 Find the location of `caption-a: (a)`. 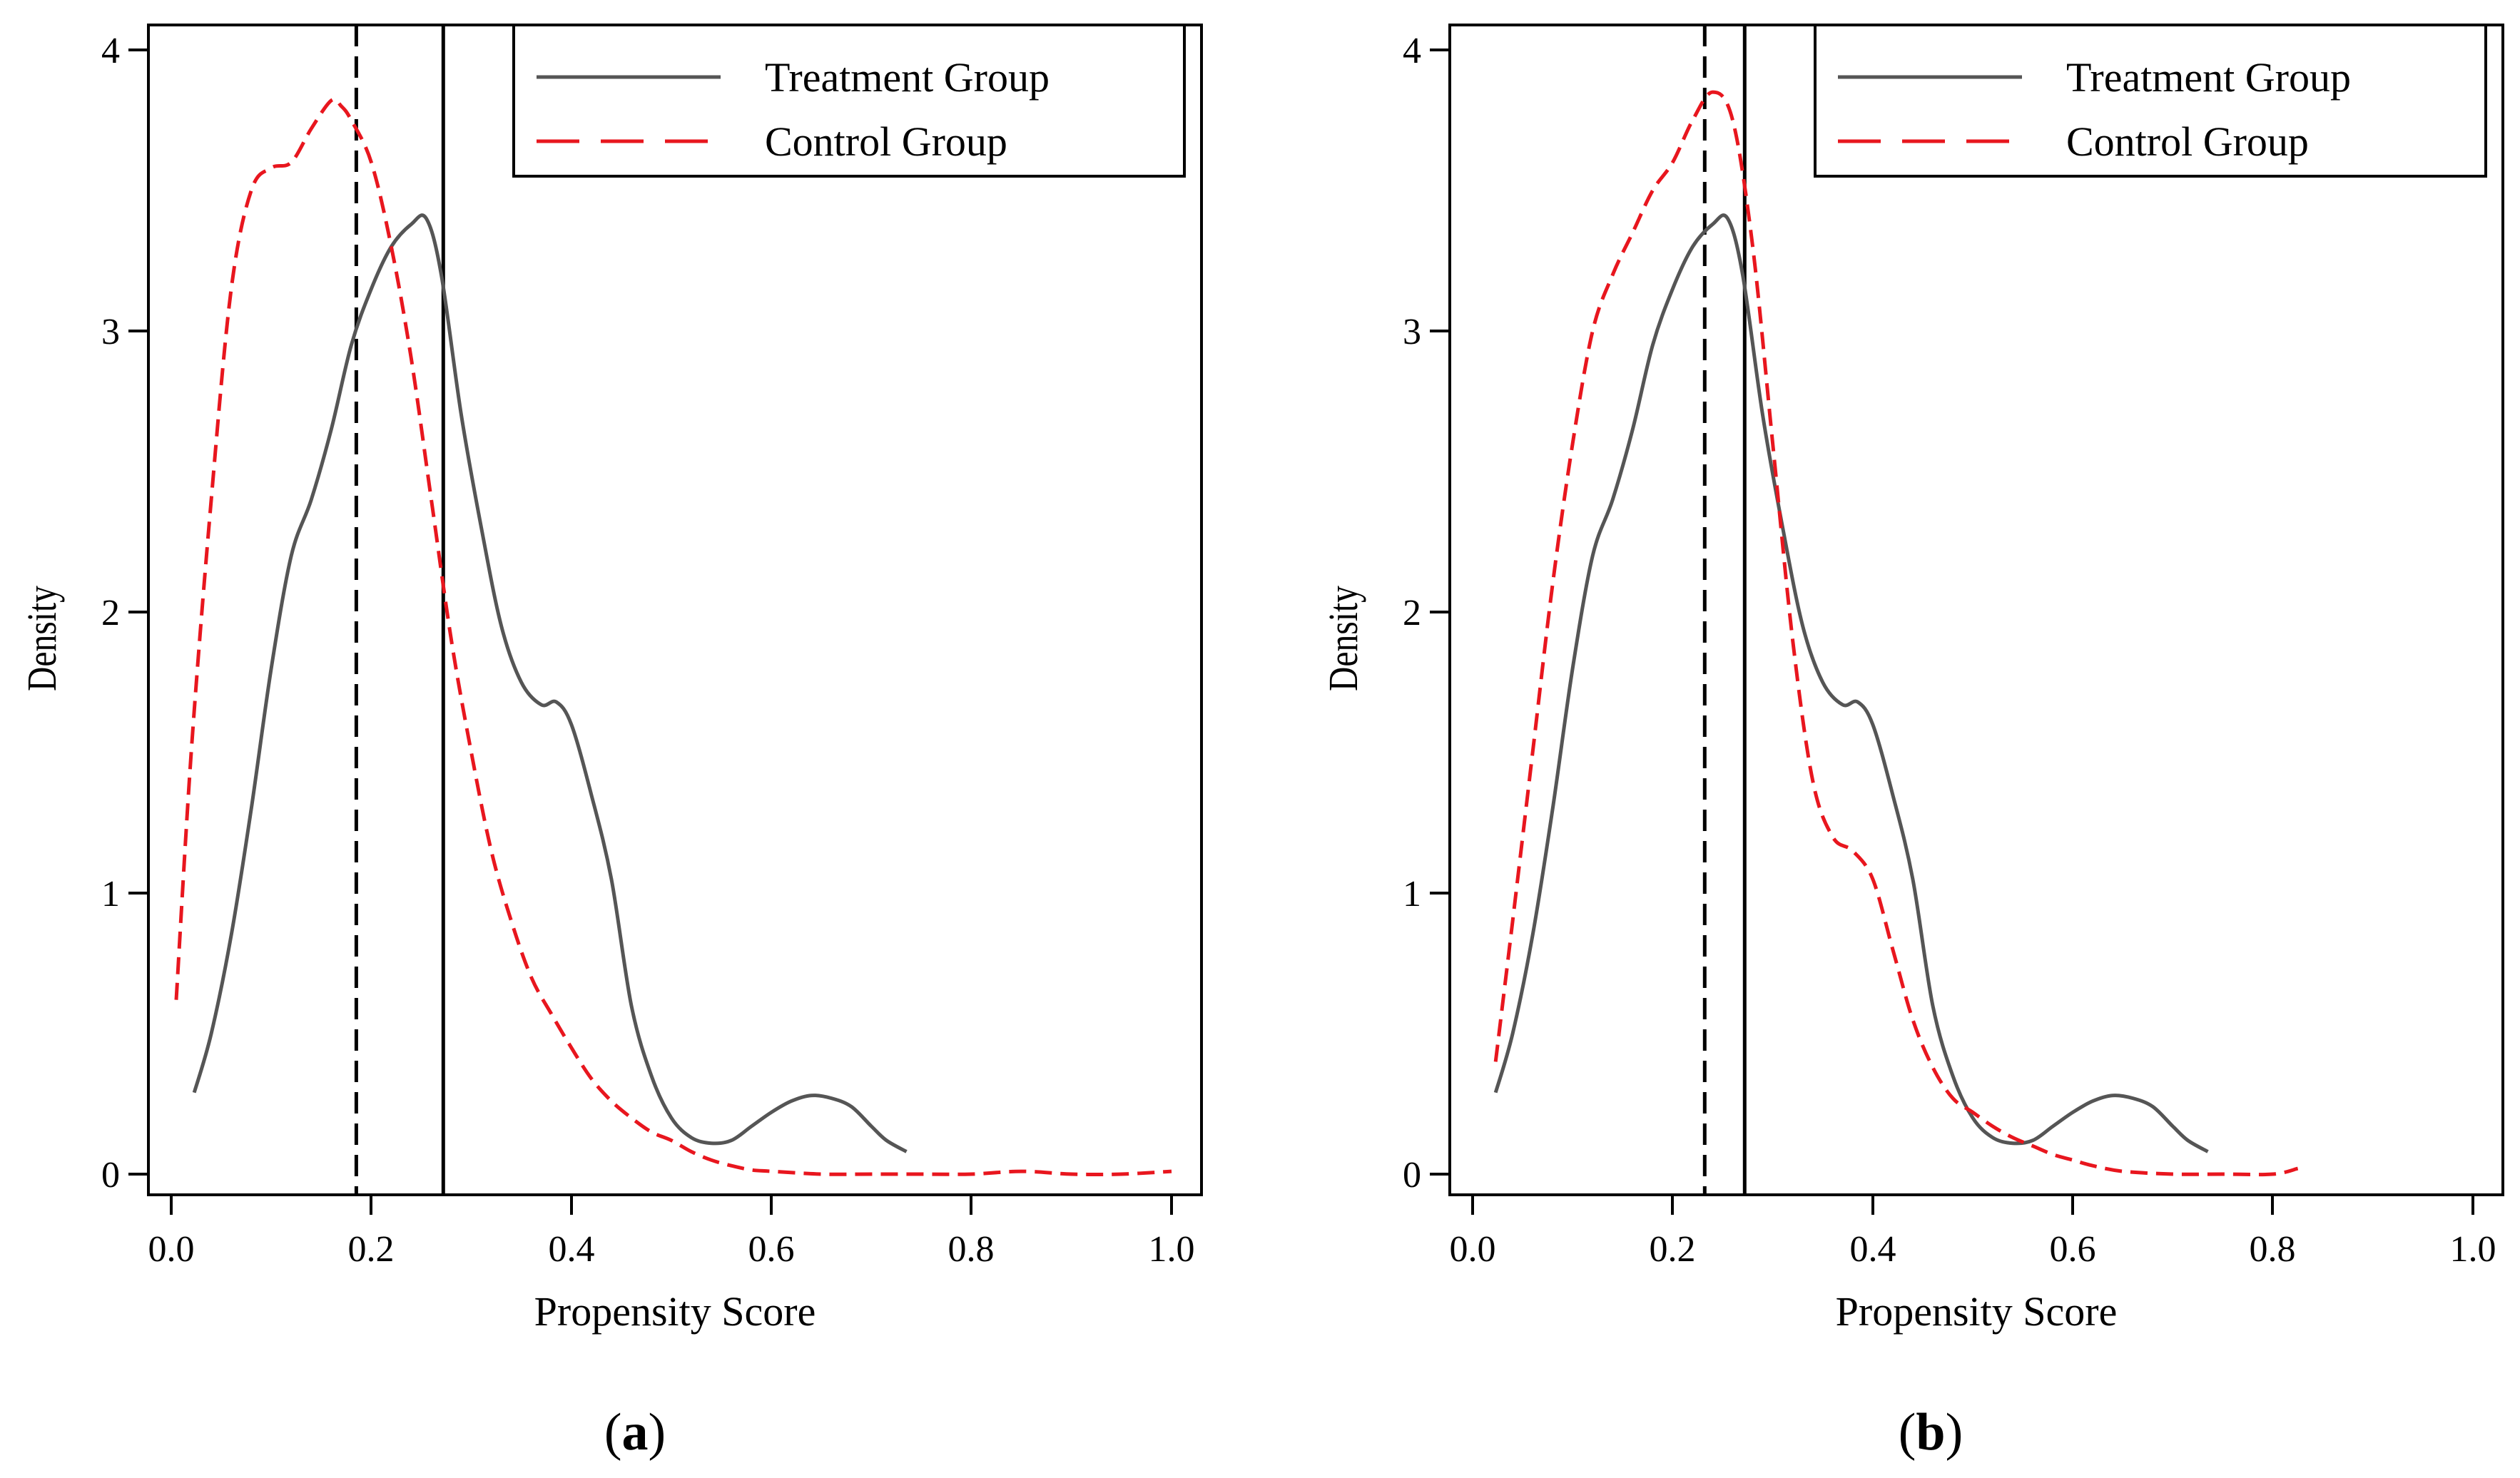

caption-a: (a) is located at coordinates (635, 1432).